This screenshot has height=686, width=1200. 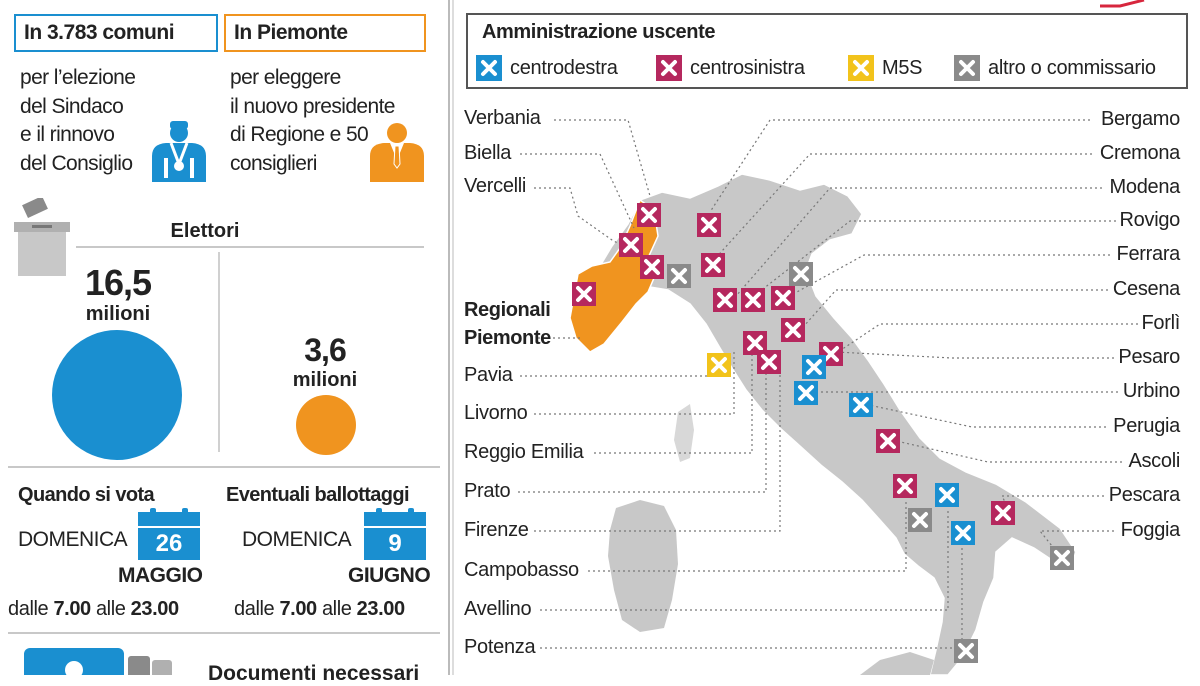 I want to click on region-label-piemonte: Regionali Piemonte, so click(x=507, y=324).